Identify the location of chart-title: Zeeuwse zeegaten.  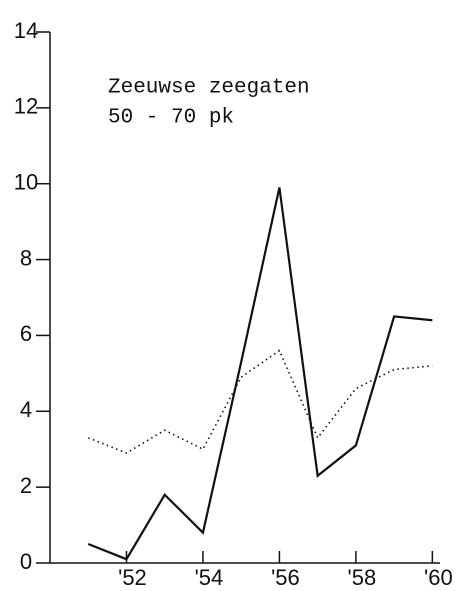
(209, 88).